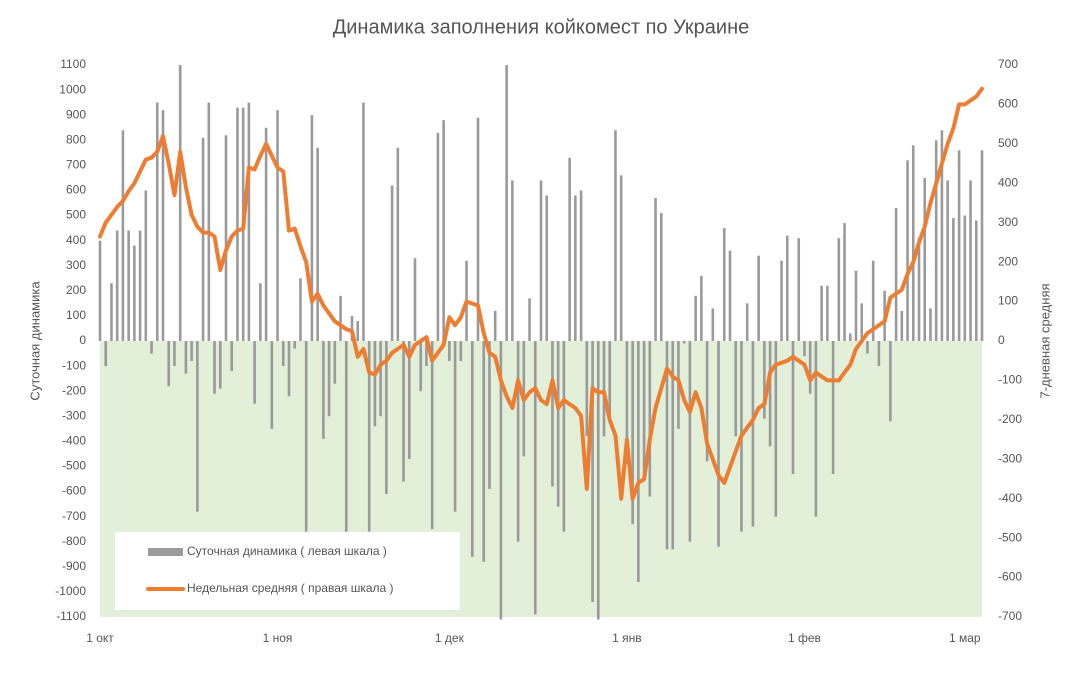 Image resolution: width=1088 pixels, height=678 pixels. Describe the element at coordinates (1008, 301) in the screenshot. I see `y2-tick-label: 100` at that location.